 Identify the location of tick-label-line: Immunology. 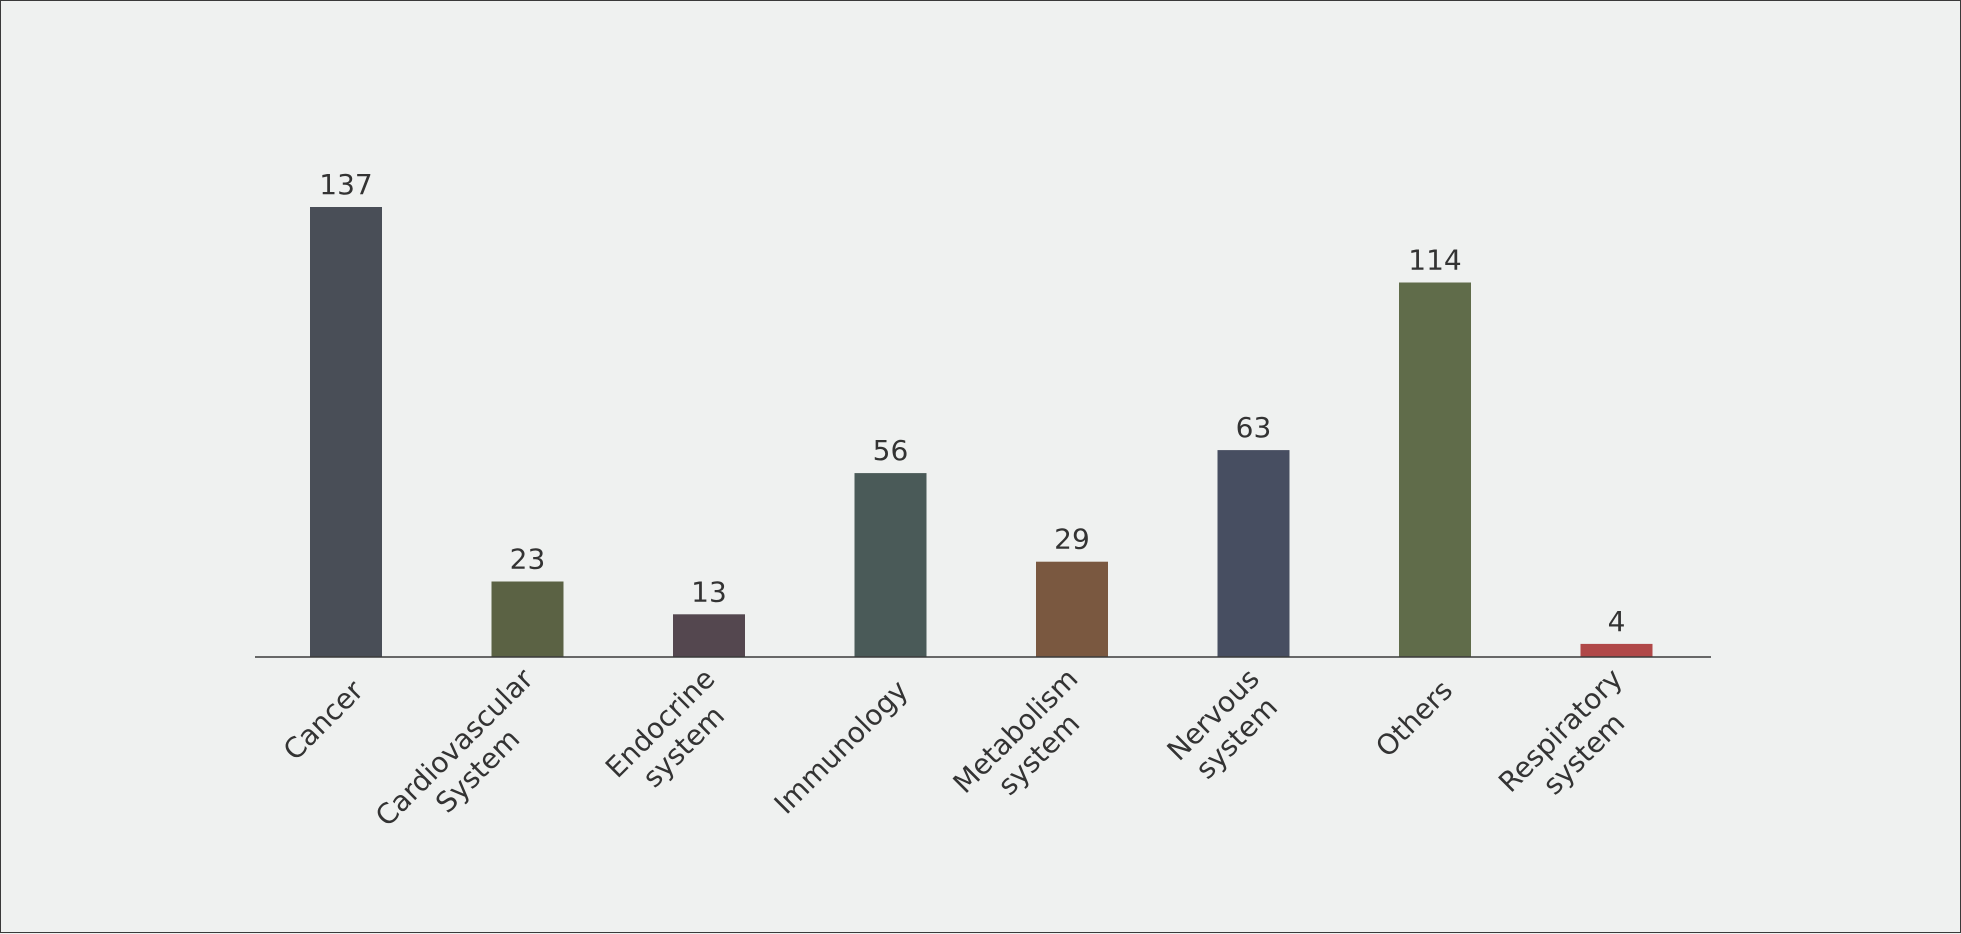
(841, 747).